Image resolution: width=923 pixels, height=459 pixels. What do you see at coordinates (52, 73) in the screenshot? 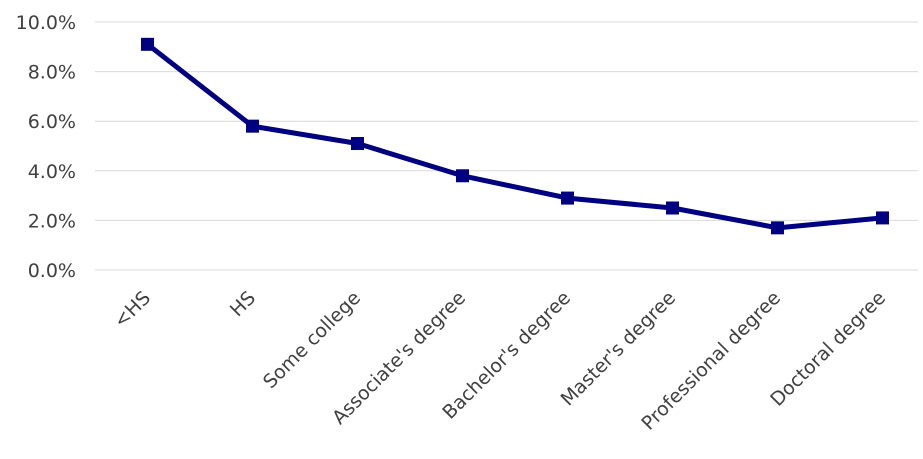
I see `y-tick-label: 8.0%` at bounding box center [52, 73].